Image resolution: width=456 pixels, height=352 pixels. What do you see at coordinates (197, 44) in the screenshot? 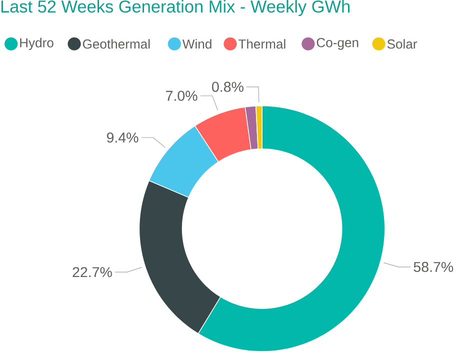
I see `legend-label: Wind` at bounding box center [197, 44].